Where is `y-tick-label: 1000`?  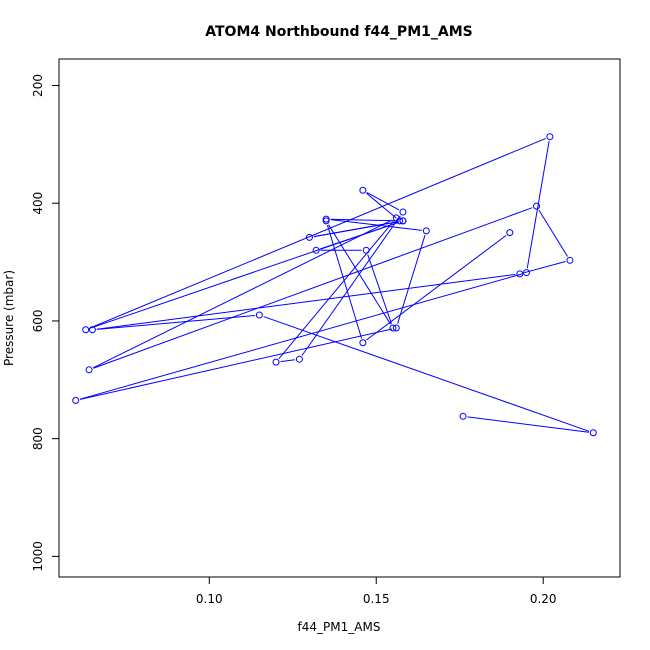
y-tick-label: 1000 is located at coordinates (38, 556).